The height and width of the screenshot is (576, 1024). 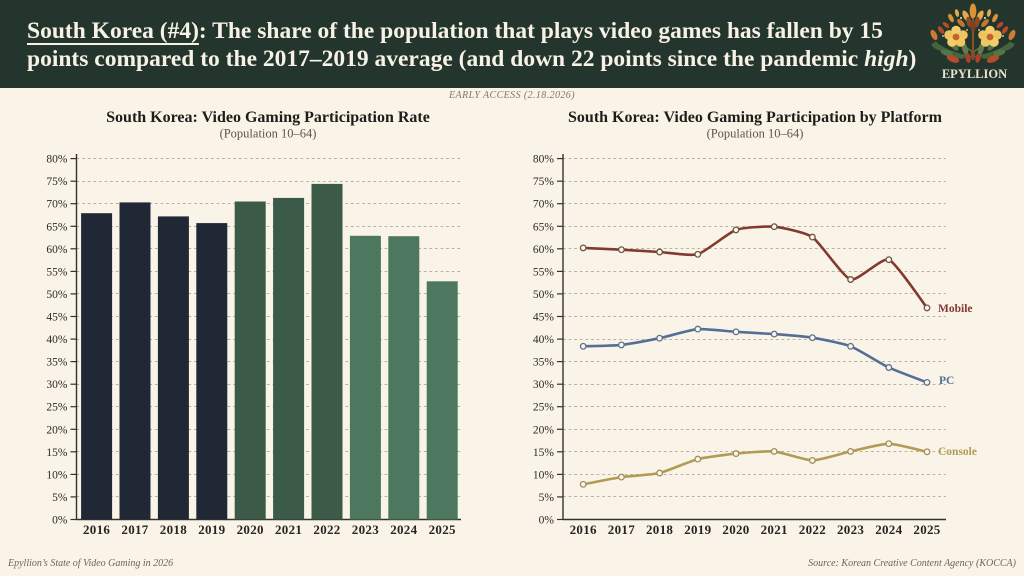 What do you see at coordinates (946, 381) in the screenshot?
I see `svg-text: PC` at bounding box center [946, 381].